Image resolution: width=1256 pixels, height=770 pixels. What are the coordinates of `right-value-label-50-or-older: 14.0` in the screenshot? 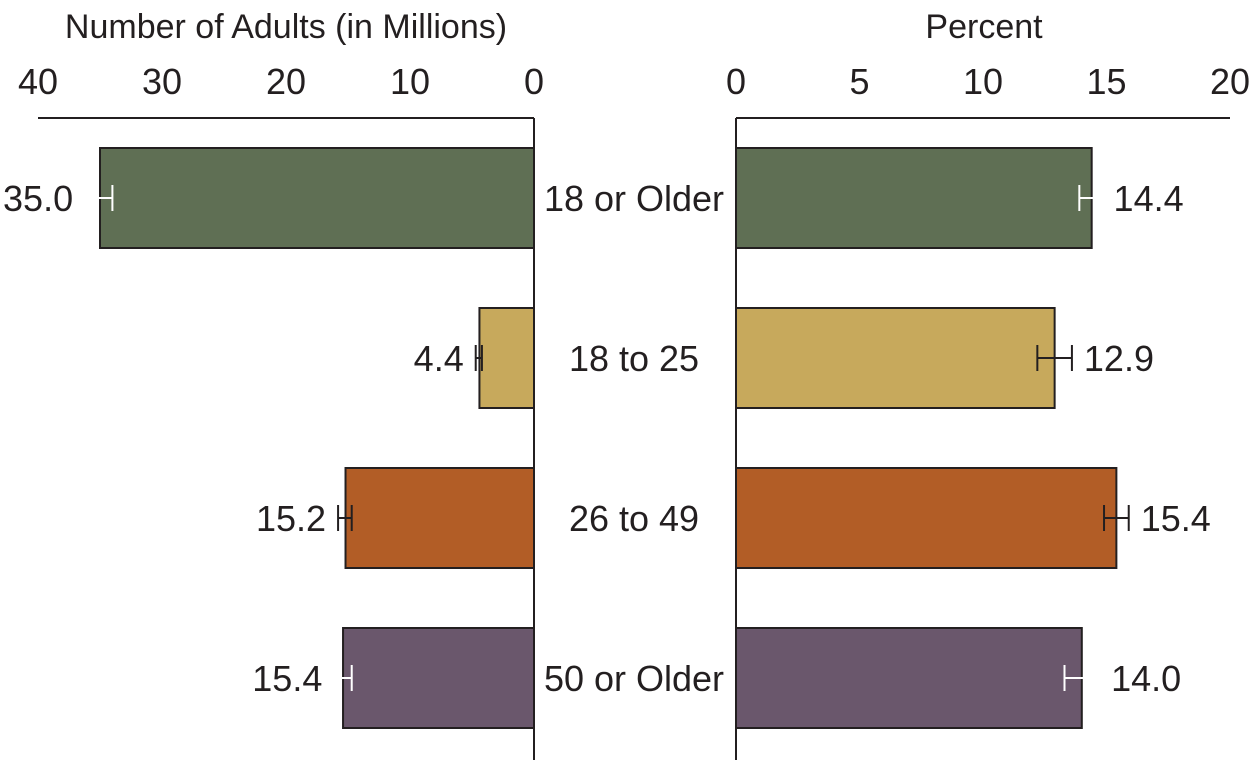 It's located at (1146, 678).